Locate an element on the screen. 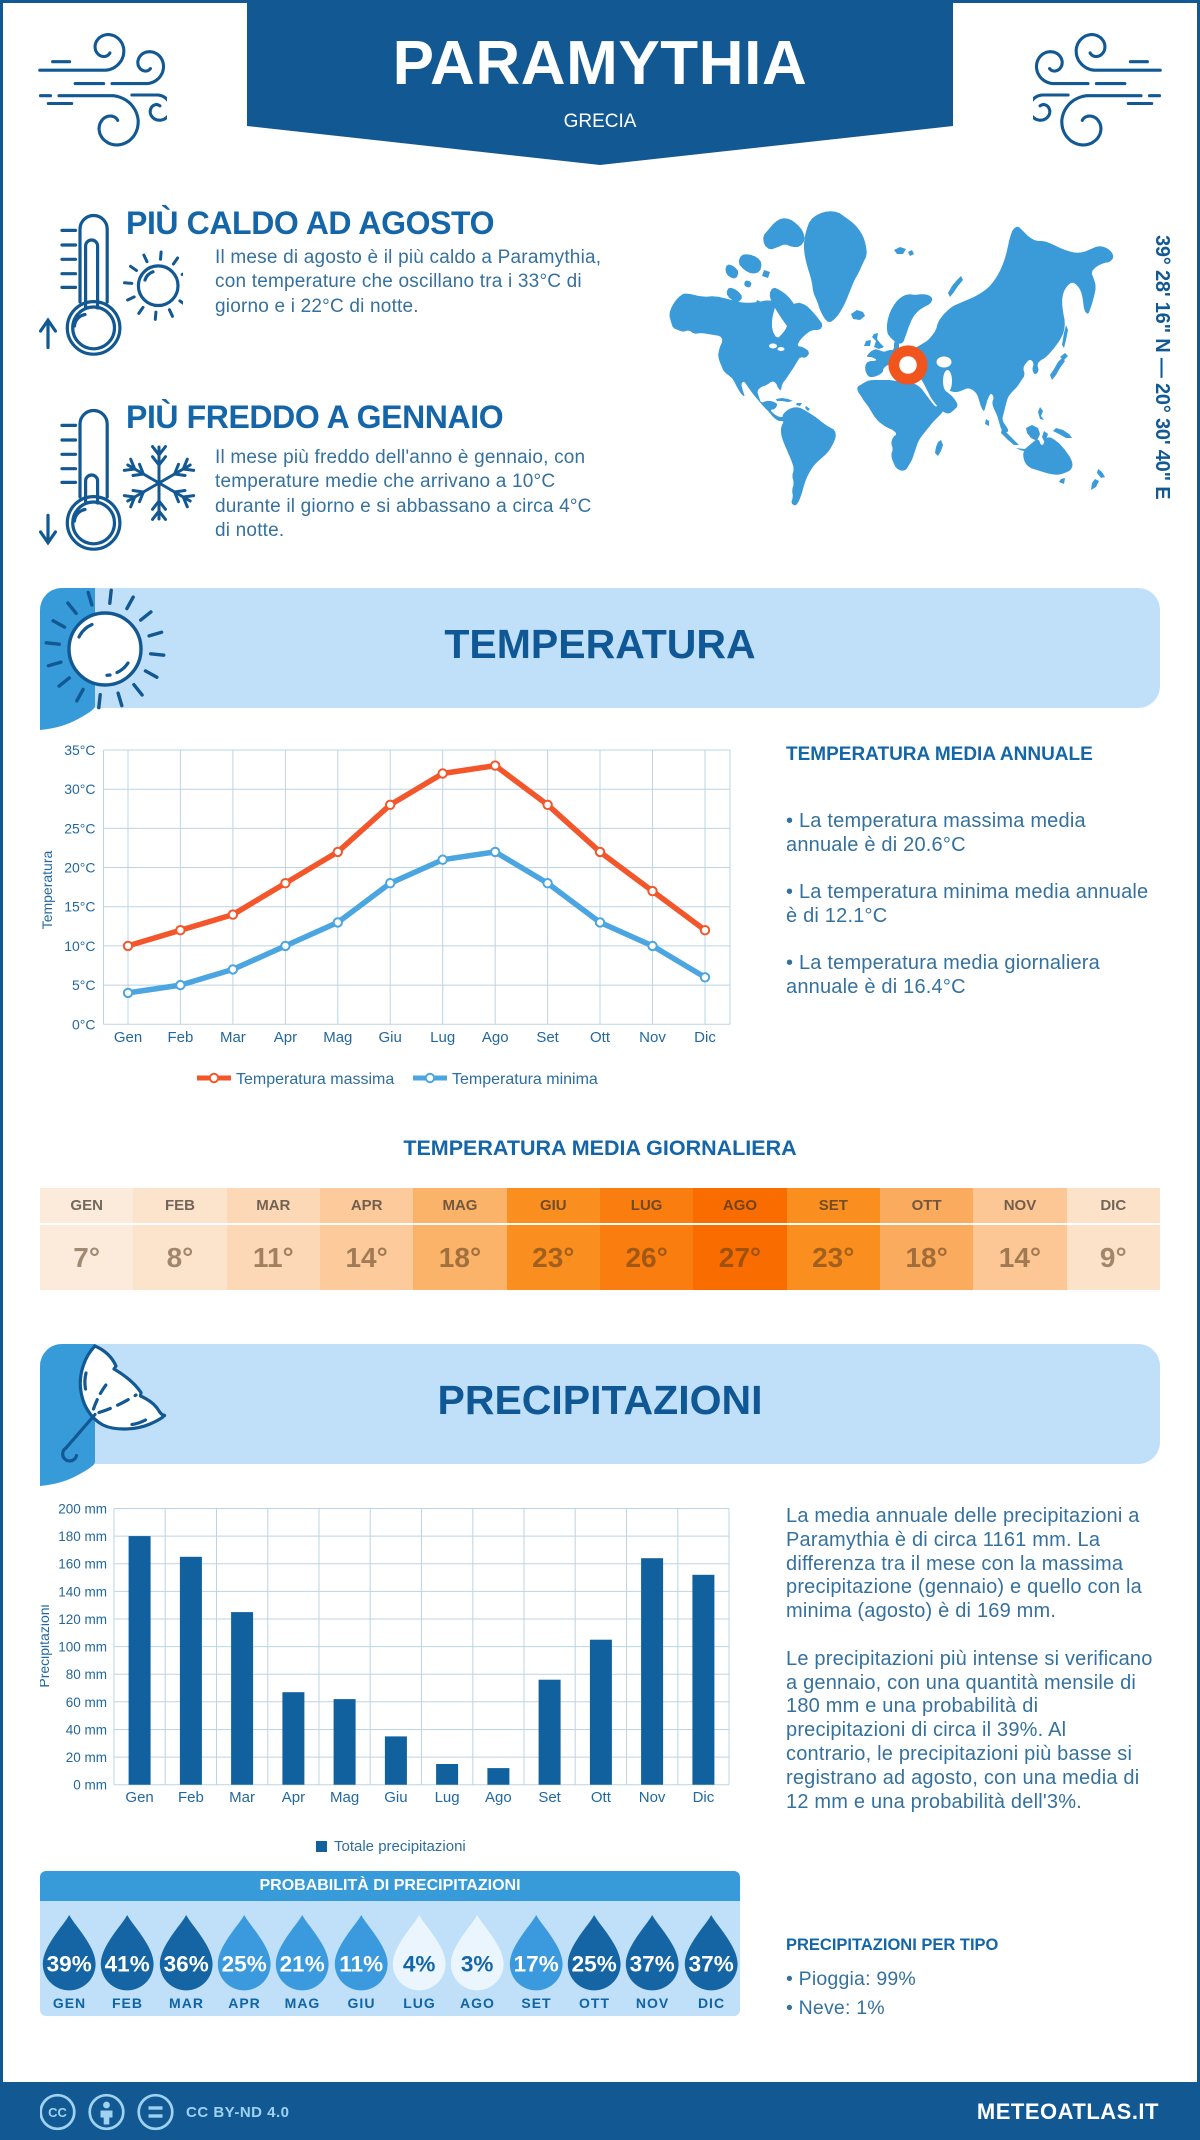 The width and height of the screenshot is (1200, 2140). svg-text: 80 mm is located at coordinates (86, 1674).